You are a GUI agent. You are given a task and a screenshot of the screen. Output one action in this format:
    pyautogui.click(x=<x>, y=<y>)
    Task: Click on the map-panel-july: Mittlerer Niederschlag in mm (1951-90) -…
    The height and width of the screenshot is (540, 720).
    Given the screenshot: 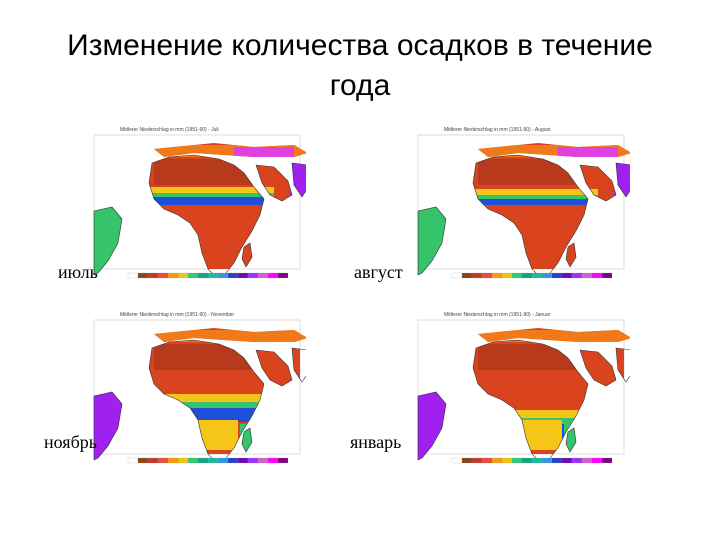 What is the action you would take?
    pyautogui.click(x=197, y=209)
    